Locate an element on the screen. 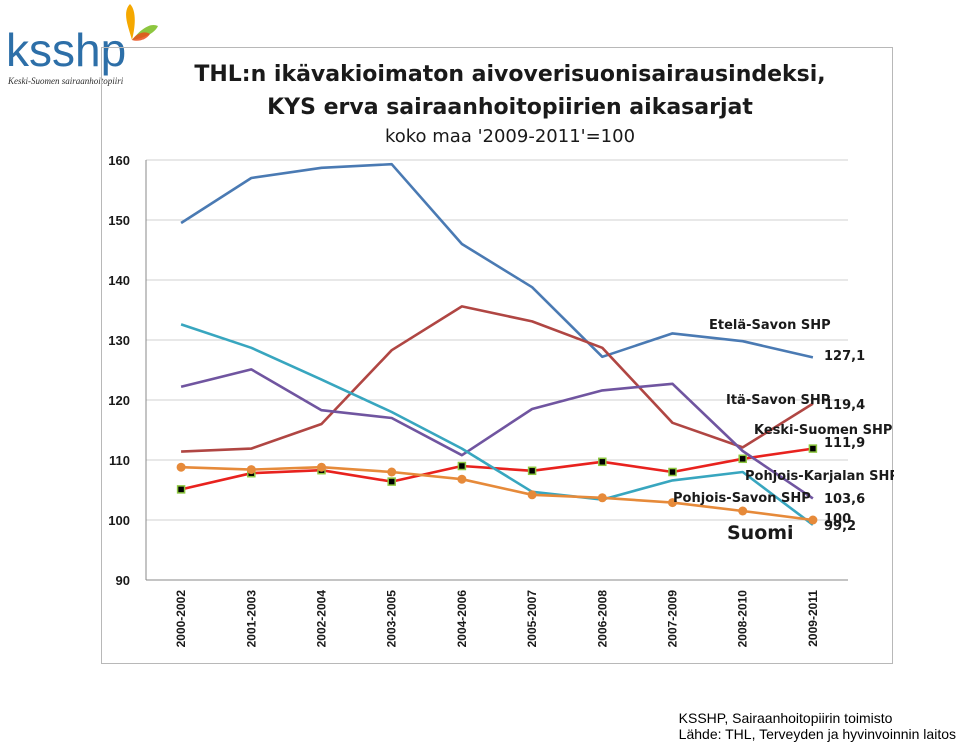 The width and height of the screenshot is (960, 744). butterfly-icon is located at coordinates (142, 22).